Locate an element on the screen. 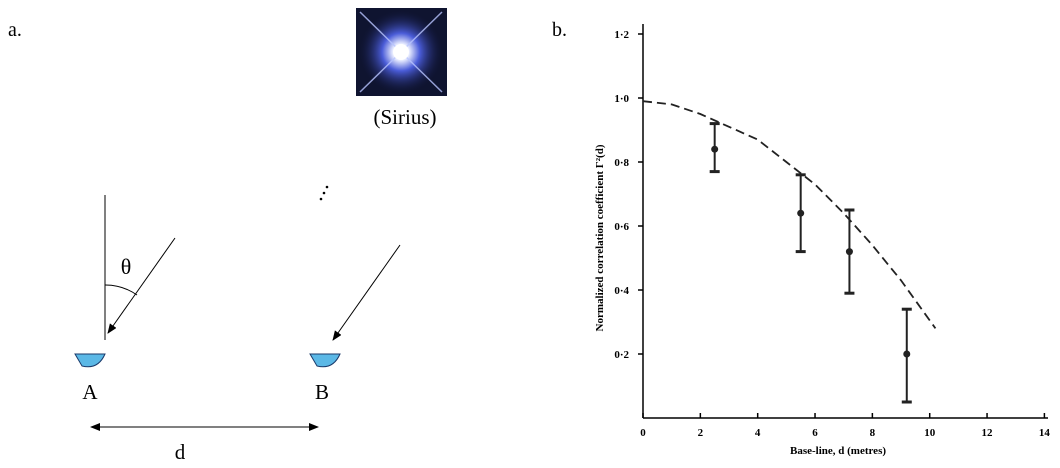 This screenshot has width=1060, height=468. y-tick-label: 0·6 is located at coordinates (621, 227).